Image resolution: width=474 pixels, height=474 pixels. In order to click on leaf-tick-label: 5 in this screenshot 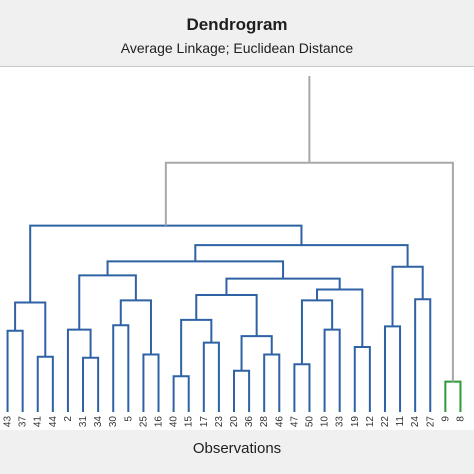, I will do `click(128, 419)`.